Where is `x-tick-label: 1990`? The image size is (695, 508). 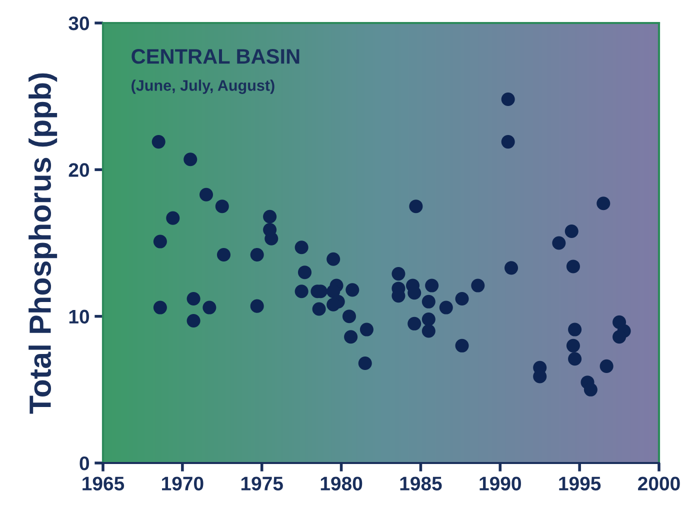 x-tick-label: 1990 is located at coordinates (500, 483).